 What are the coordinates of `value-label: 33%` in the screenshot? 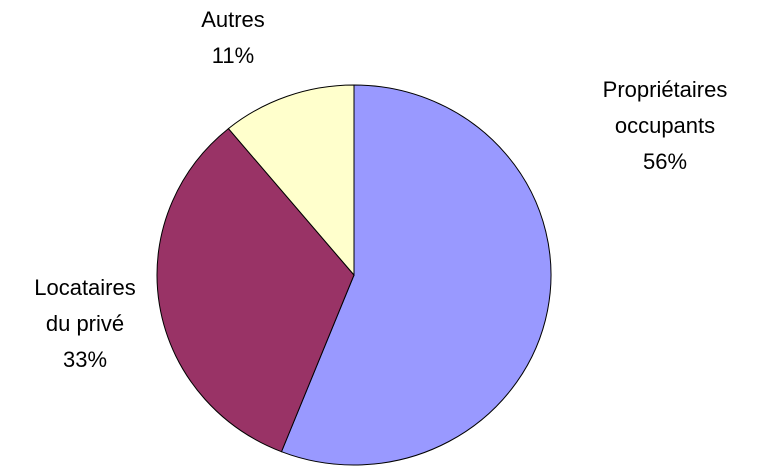 It's located at (85, 359).